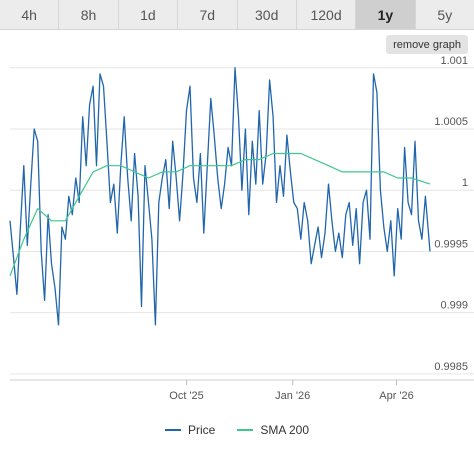 The image size is (474, 455). Describe the element at coordinates (201, 430) in the screenshot. I see `legend-label-price: Price` at that location.